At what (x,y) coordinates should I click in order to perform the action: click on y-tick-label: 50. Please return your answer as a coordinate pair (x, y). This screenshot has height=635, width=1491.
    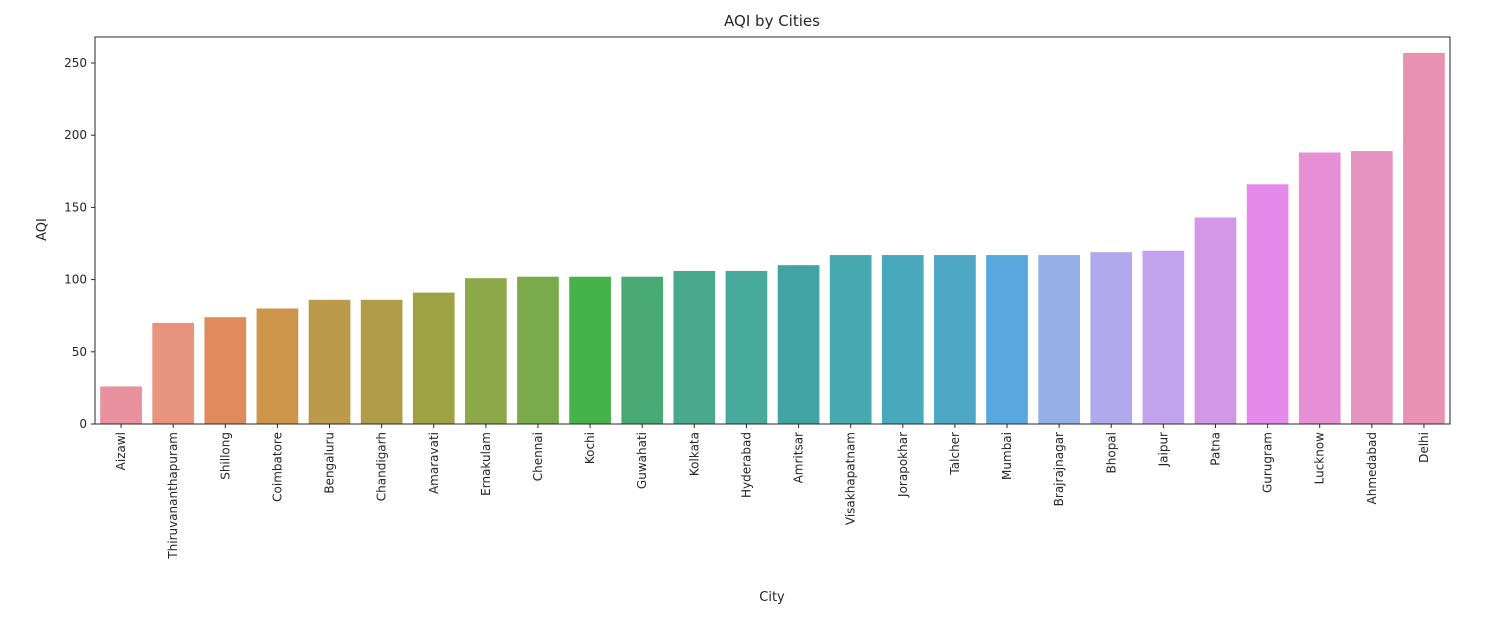
    Looking at the image, I should click on (79, 352).